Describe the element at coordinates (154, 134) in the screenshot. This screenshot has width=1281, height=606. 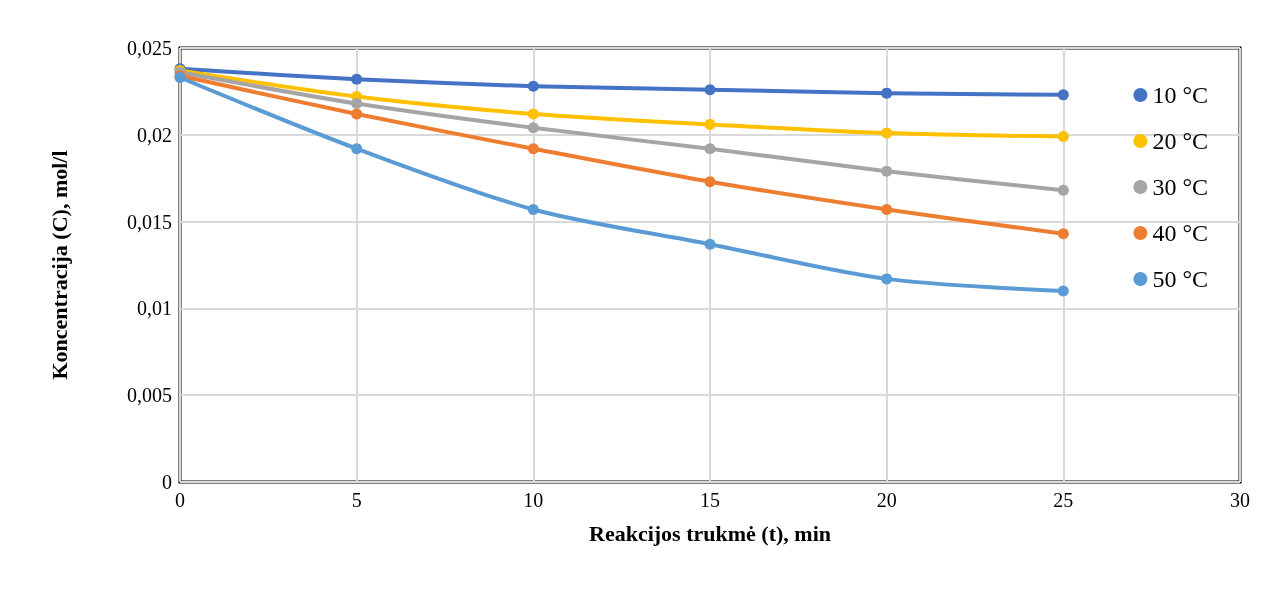
I see `y-tick-label: 0,02` at that location.